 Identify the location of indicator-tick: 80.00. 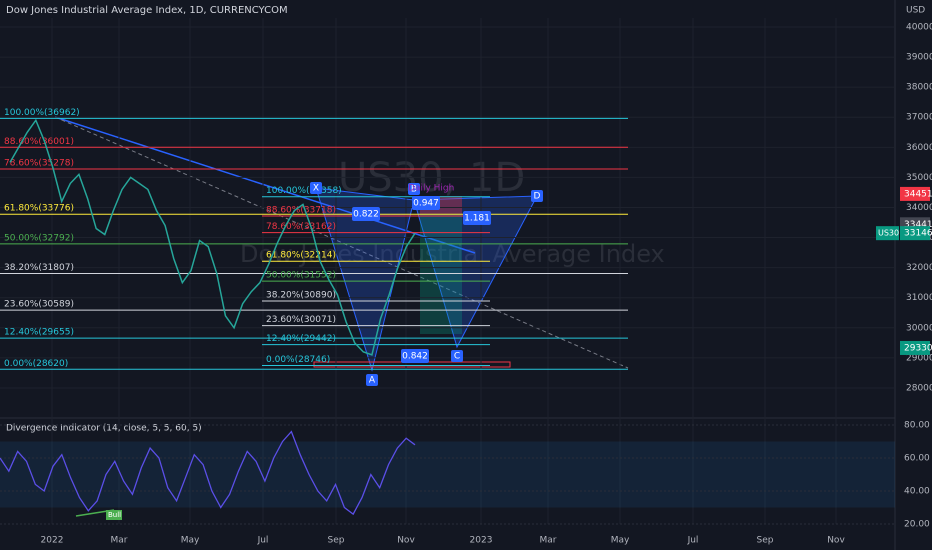
(917, 426).